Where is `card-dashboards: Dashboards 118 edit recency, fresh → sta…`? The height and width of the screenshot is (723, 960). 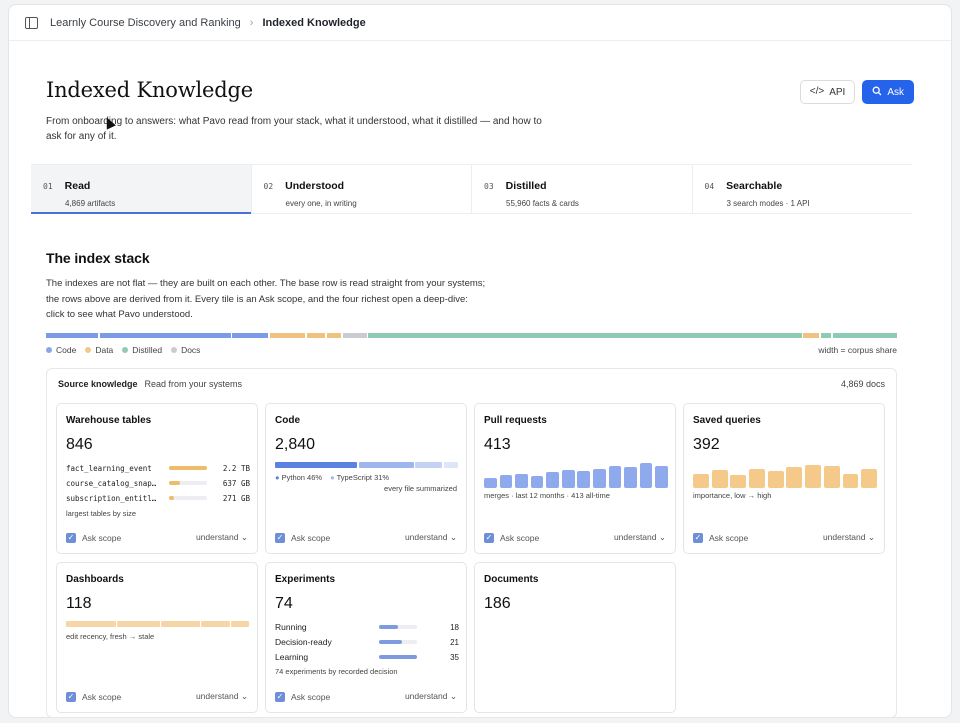 card-dashboards: Dashboards 118 edit recency, fresh → sta… is located at coordinates (157, 637).